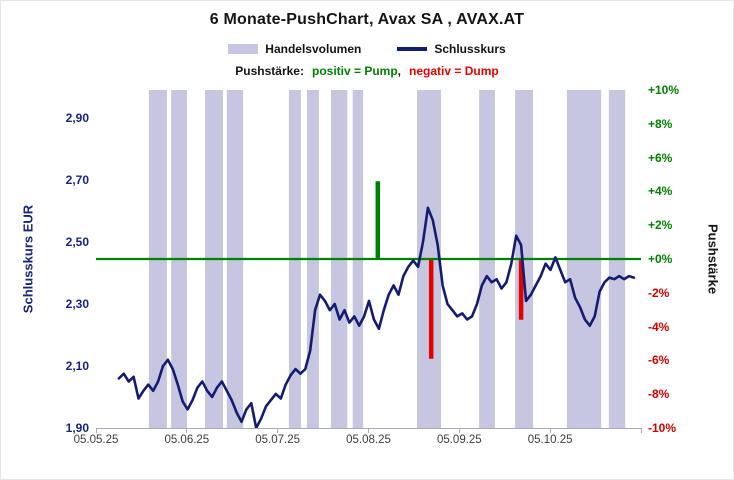 The image size is (734, 480). Describe the element at coordinates (660, 157) in the screenshot. I see `pct-tick-label: +6%` at that location.